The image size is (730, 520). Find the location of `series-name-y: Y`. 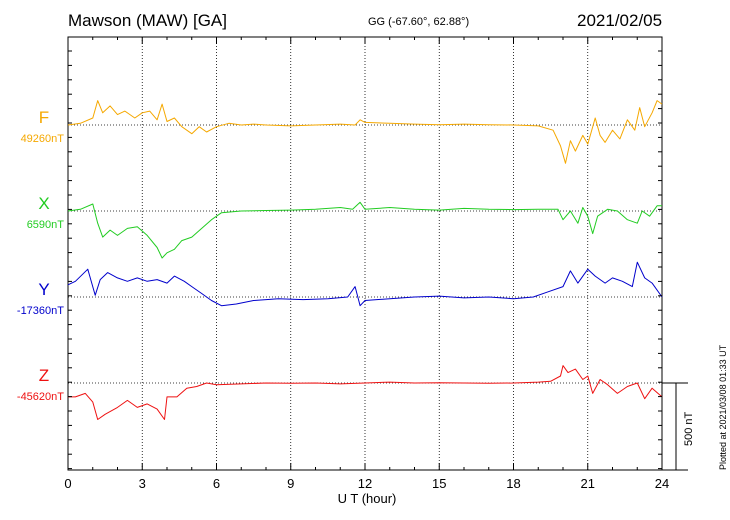

series-name-y: Y is located at coordinates (43, 289).